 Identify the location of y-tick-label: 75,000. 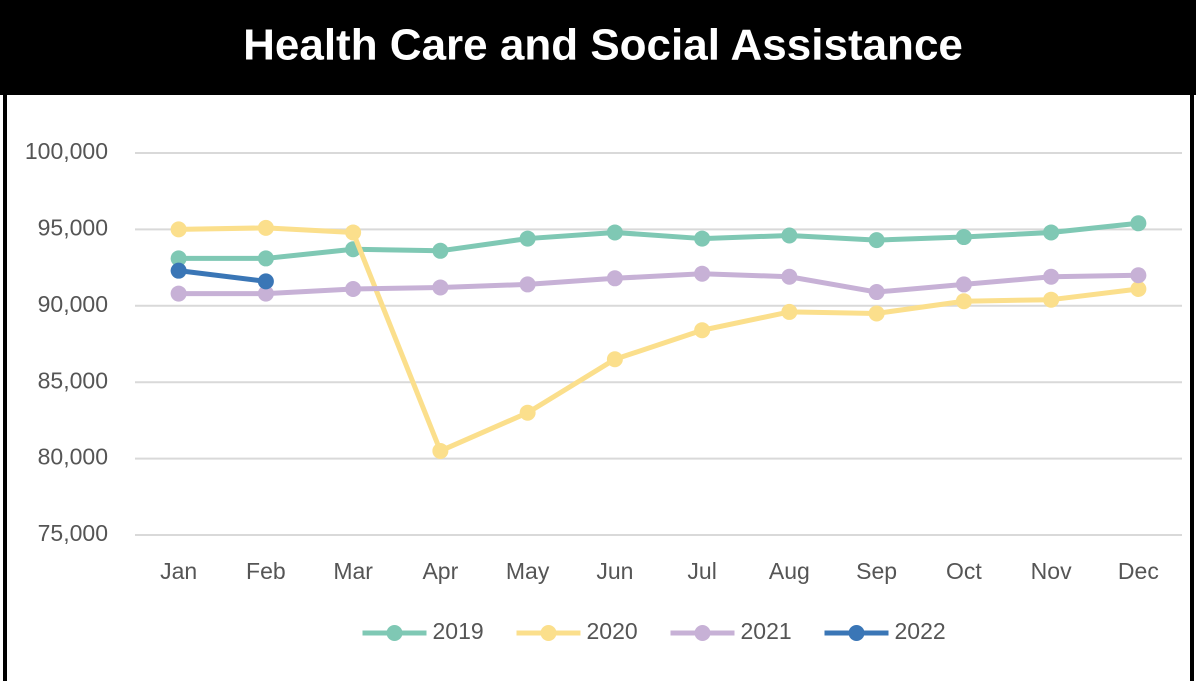
(73, 533).